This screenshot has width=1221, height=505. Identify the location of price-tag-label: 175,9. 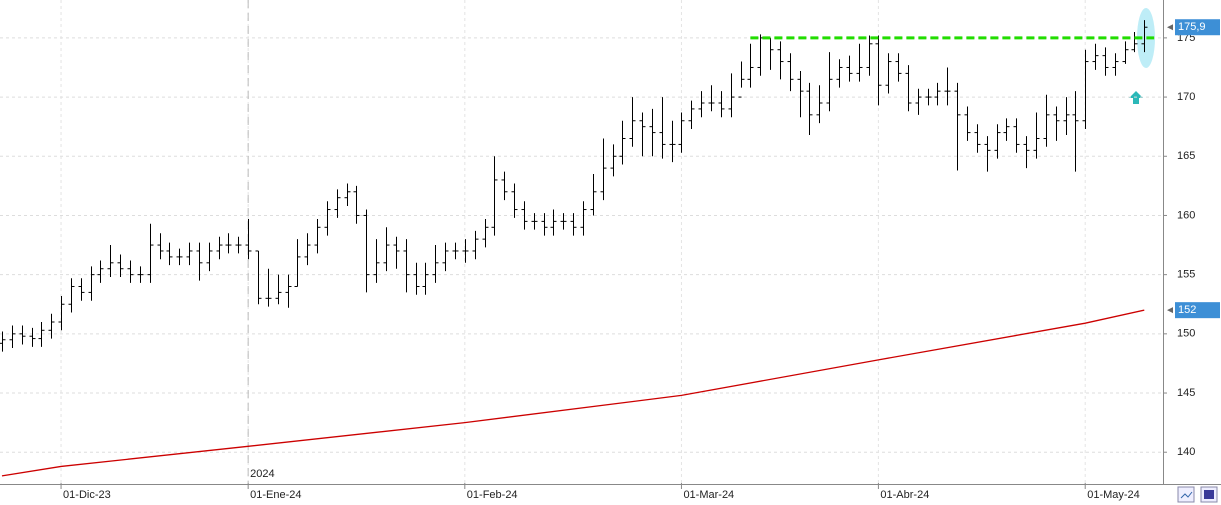
(1192, 27).